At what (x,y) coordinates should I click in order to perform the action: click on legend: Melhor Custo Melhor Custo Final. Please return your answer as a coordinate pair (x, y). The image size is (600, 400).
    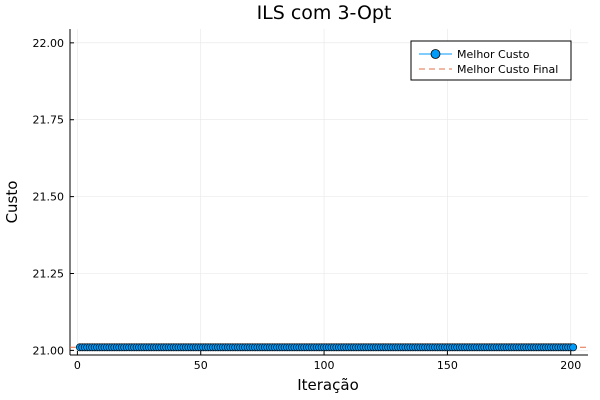
    Looking at the image, I should click on (491, 60).